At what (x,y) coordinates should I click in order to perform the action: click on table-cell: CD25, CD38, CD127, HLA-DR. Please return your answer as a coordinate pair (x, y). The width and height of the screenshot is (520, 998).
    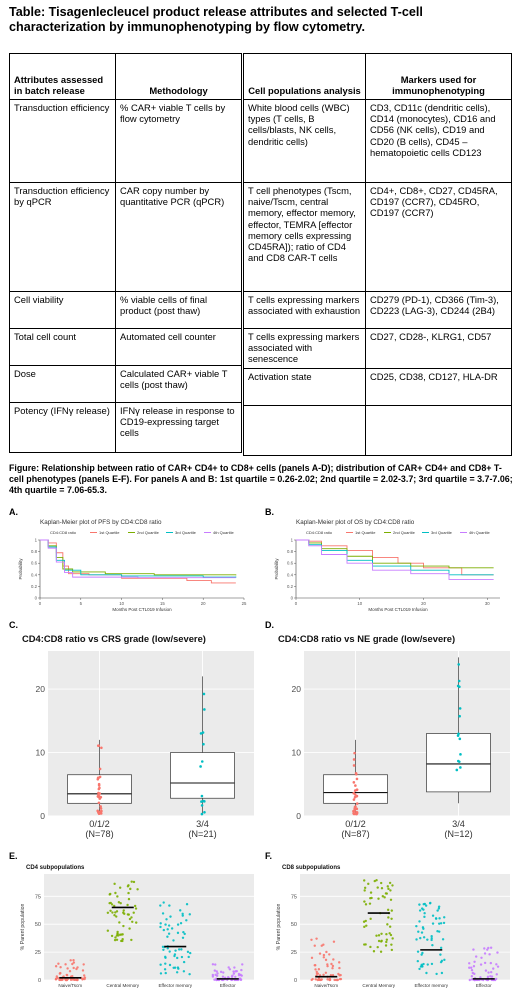
    Looking at the image, I should click on (438, 386).